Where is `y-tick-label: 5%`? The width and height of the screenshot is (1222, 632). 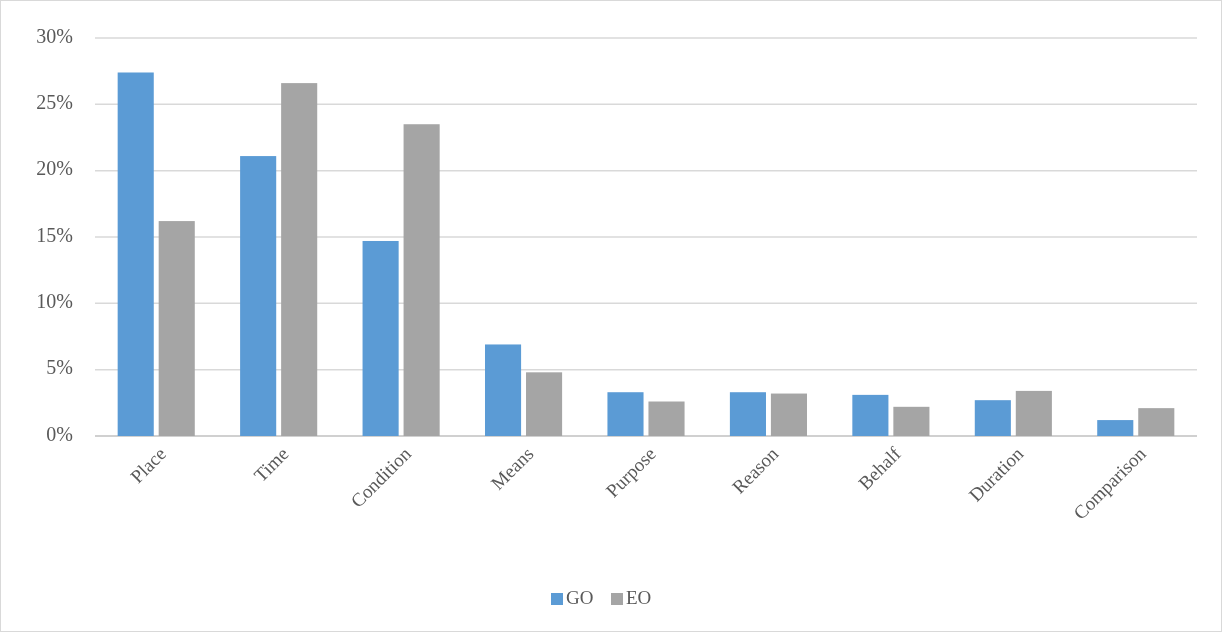 y-tick-label: 5% is located at coordinates (59, 367).